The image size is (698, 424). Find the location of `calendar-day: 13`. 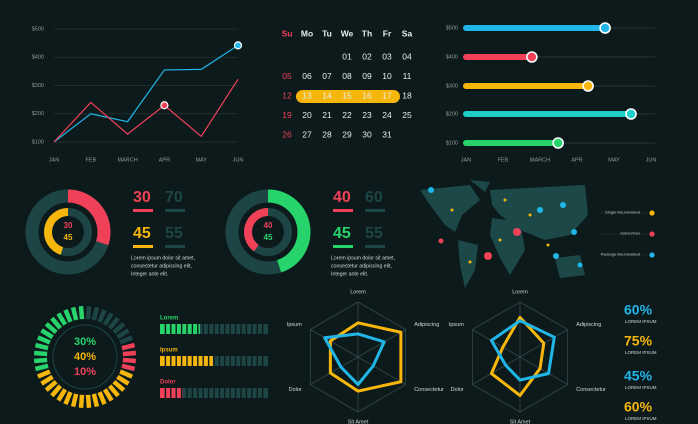

calendar-day: 13 is located at coordinates (307, 95).